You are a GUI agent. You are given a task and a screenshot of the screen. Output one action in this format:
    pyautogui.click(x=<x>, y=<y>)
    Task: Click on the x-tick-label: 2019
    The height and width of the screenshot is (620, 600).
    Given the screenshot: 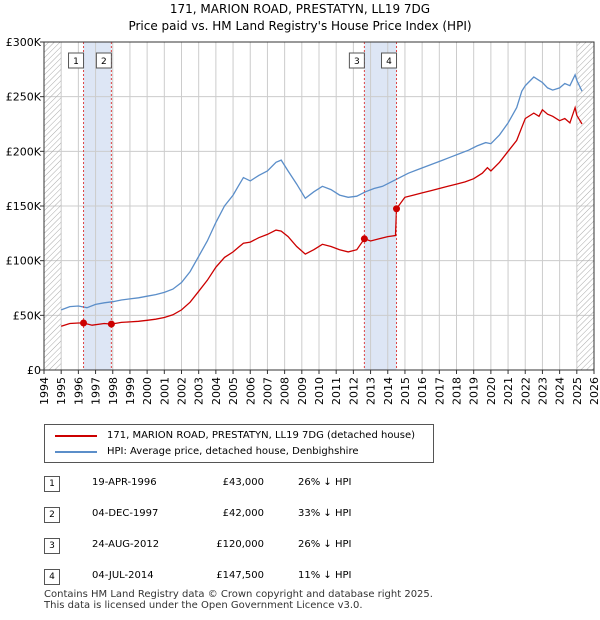 What is the action you would take?
    pyautogui.click(x=474, y=391)
    